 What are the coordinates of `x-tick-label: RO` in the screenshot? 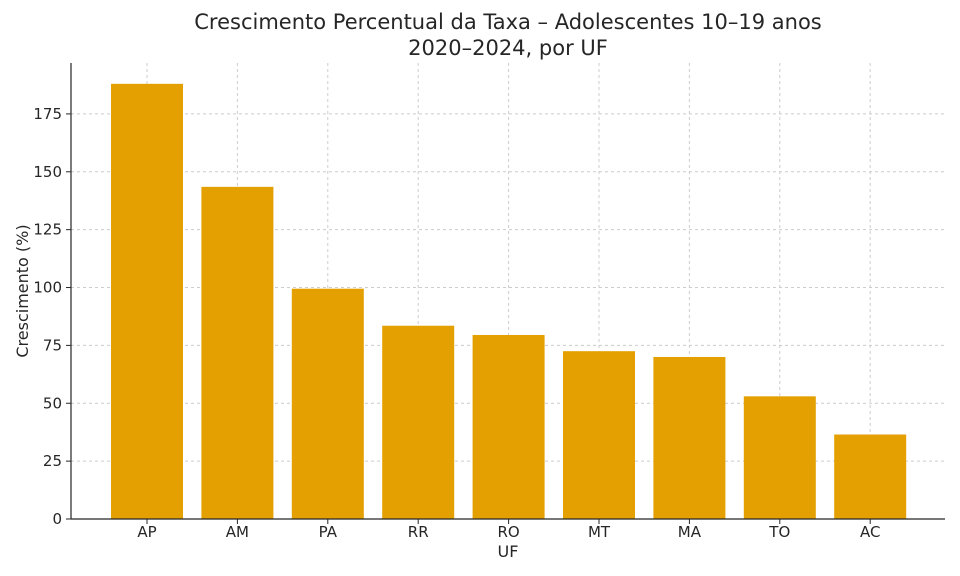 It's located at (508, 532).